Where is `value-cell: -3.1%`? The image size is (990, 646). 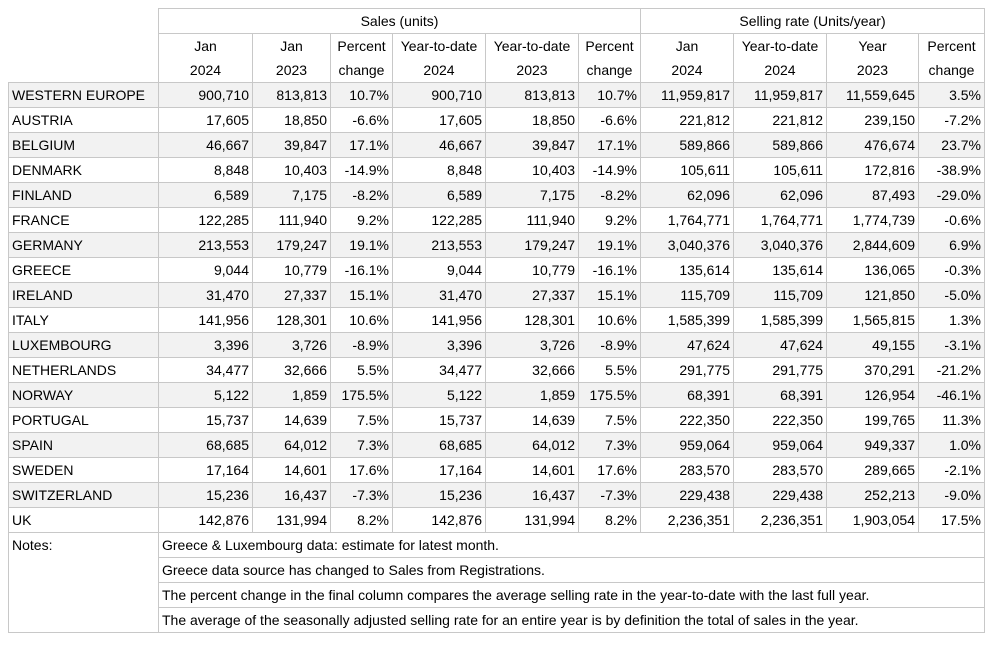 value-cell: -3.1% is located at coordinates (951, 345).